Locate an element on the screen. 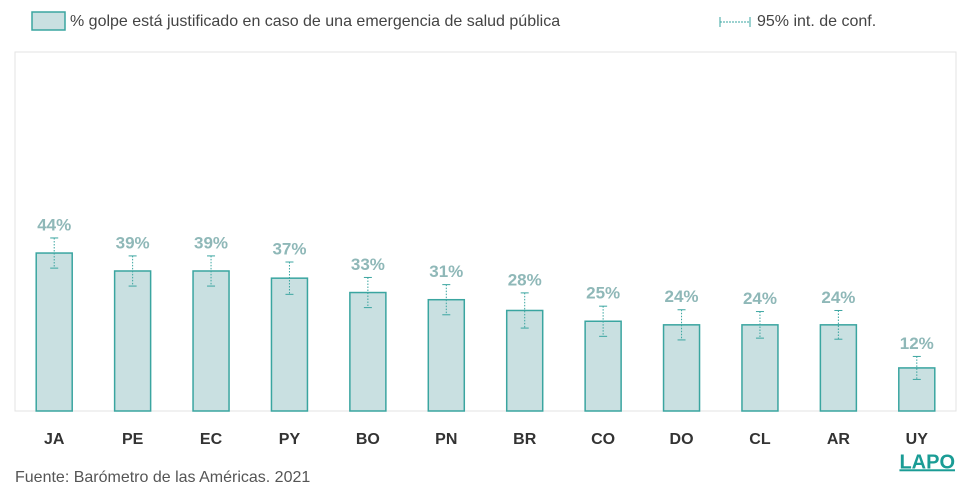 The height and width of the screenshot is (489, 957). value-label: 25% is located at coordinates (603, 293).